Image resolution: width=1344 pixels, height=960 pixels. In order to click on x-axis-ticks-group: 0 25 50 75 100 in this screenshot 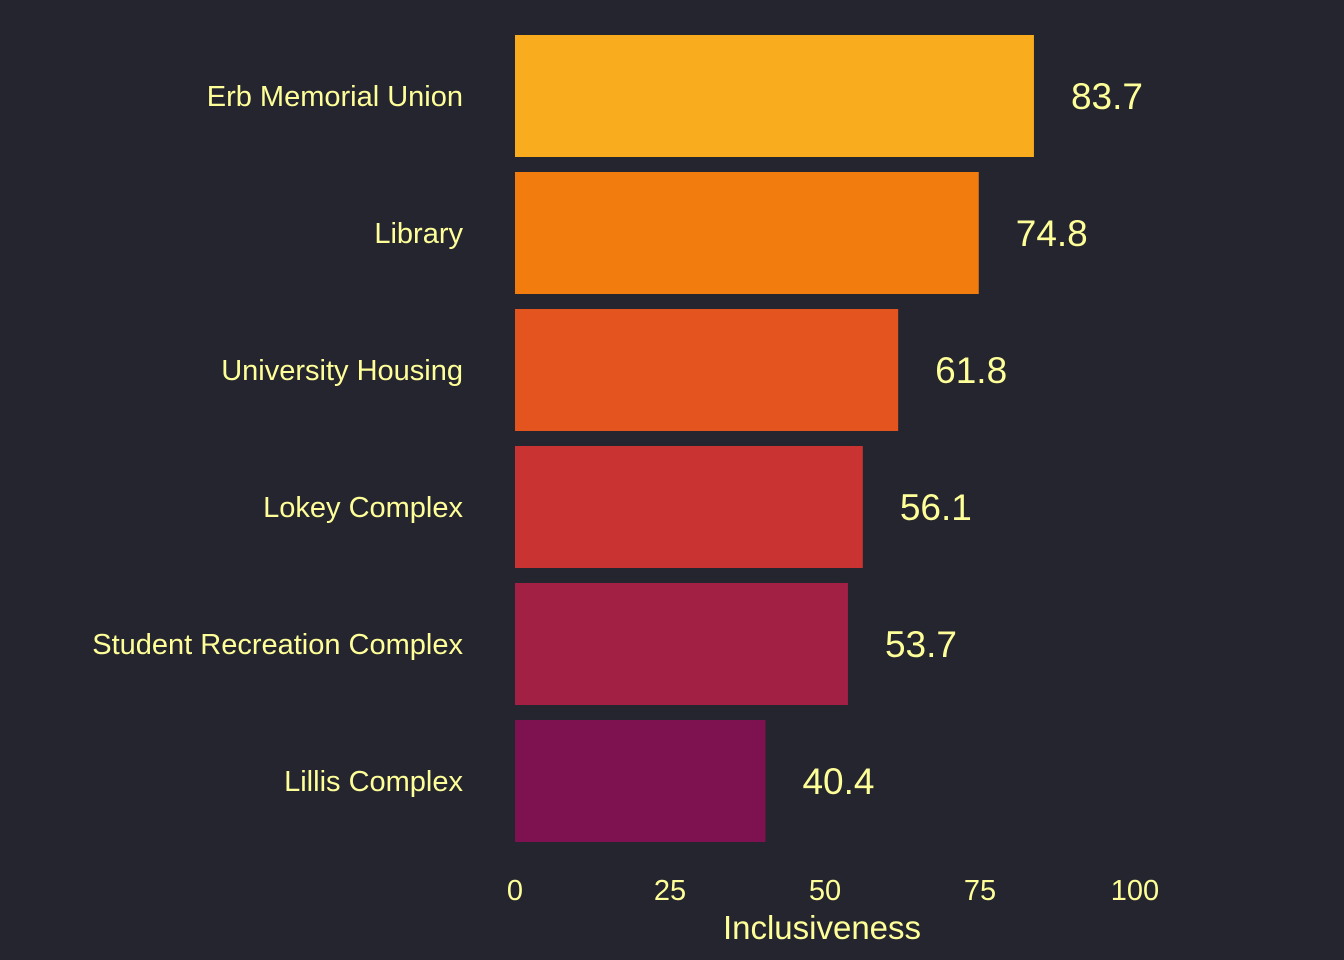, I will do `click(833, 891)`.